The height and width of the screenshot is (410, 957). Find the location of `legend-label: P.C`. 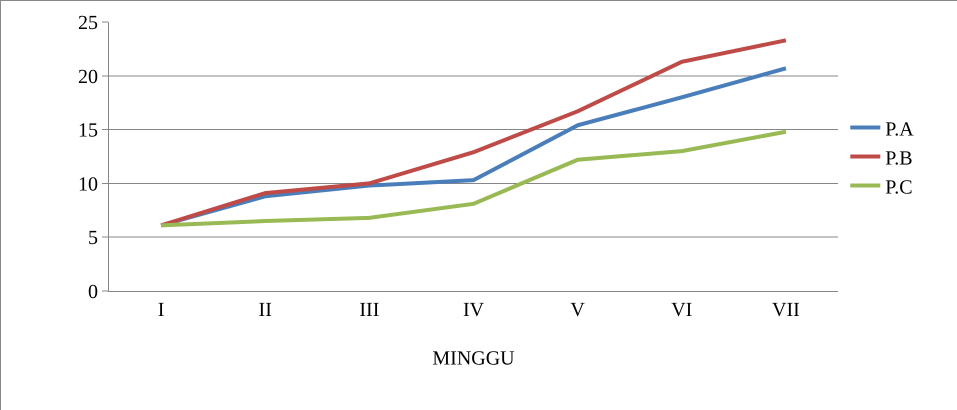

legend-label: P.C is located at coordinates (899, 187).